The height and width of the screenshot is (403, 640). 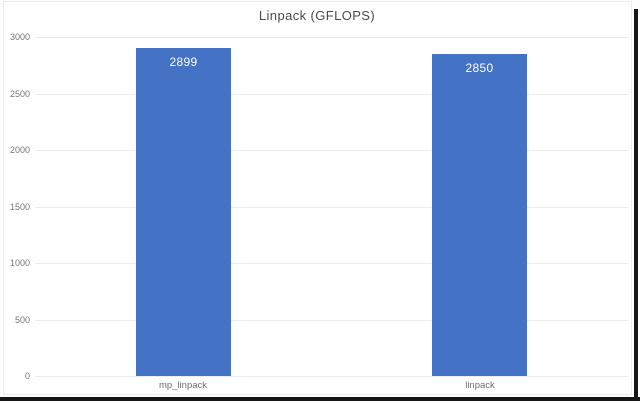 What do you see at coordinates (183, 62) in the screenshot?
I see `bar-value-label: 2899` at bounding box center [183, 62].